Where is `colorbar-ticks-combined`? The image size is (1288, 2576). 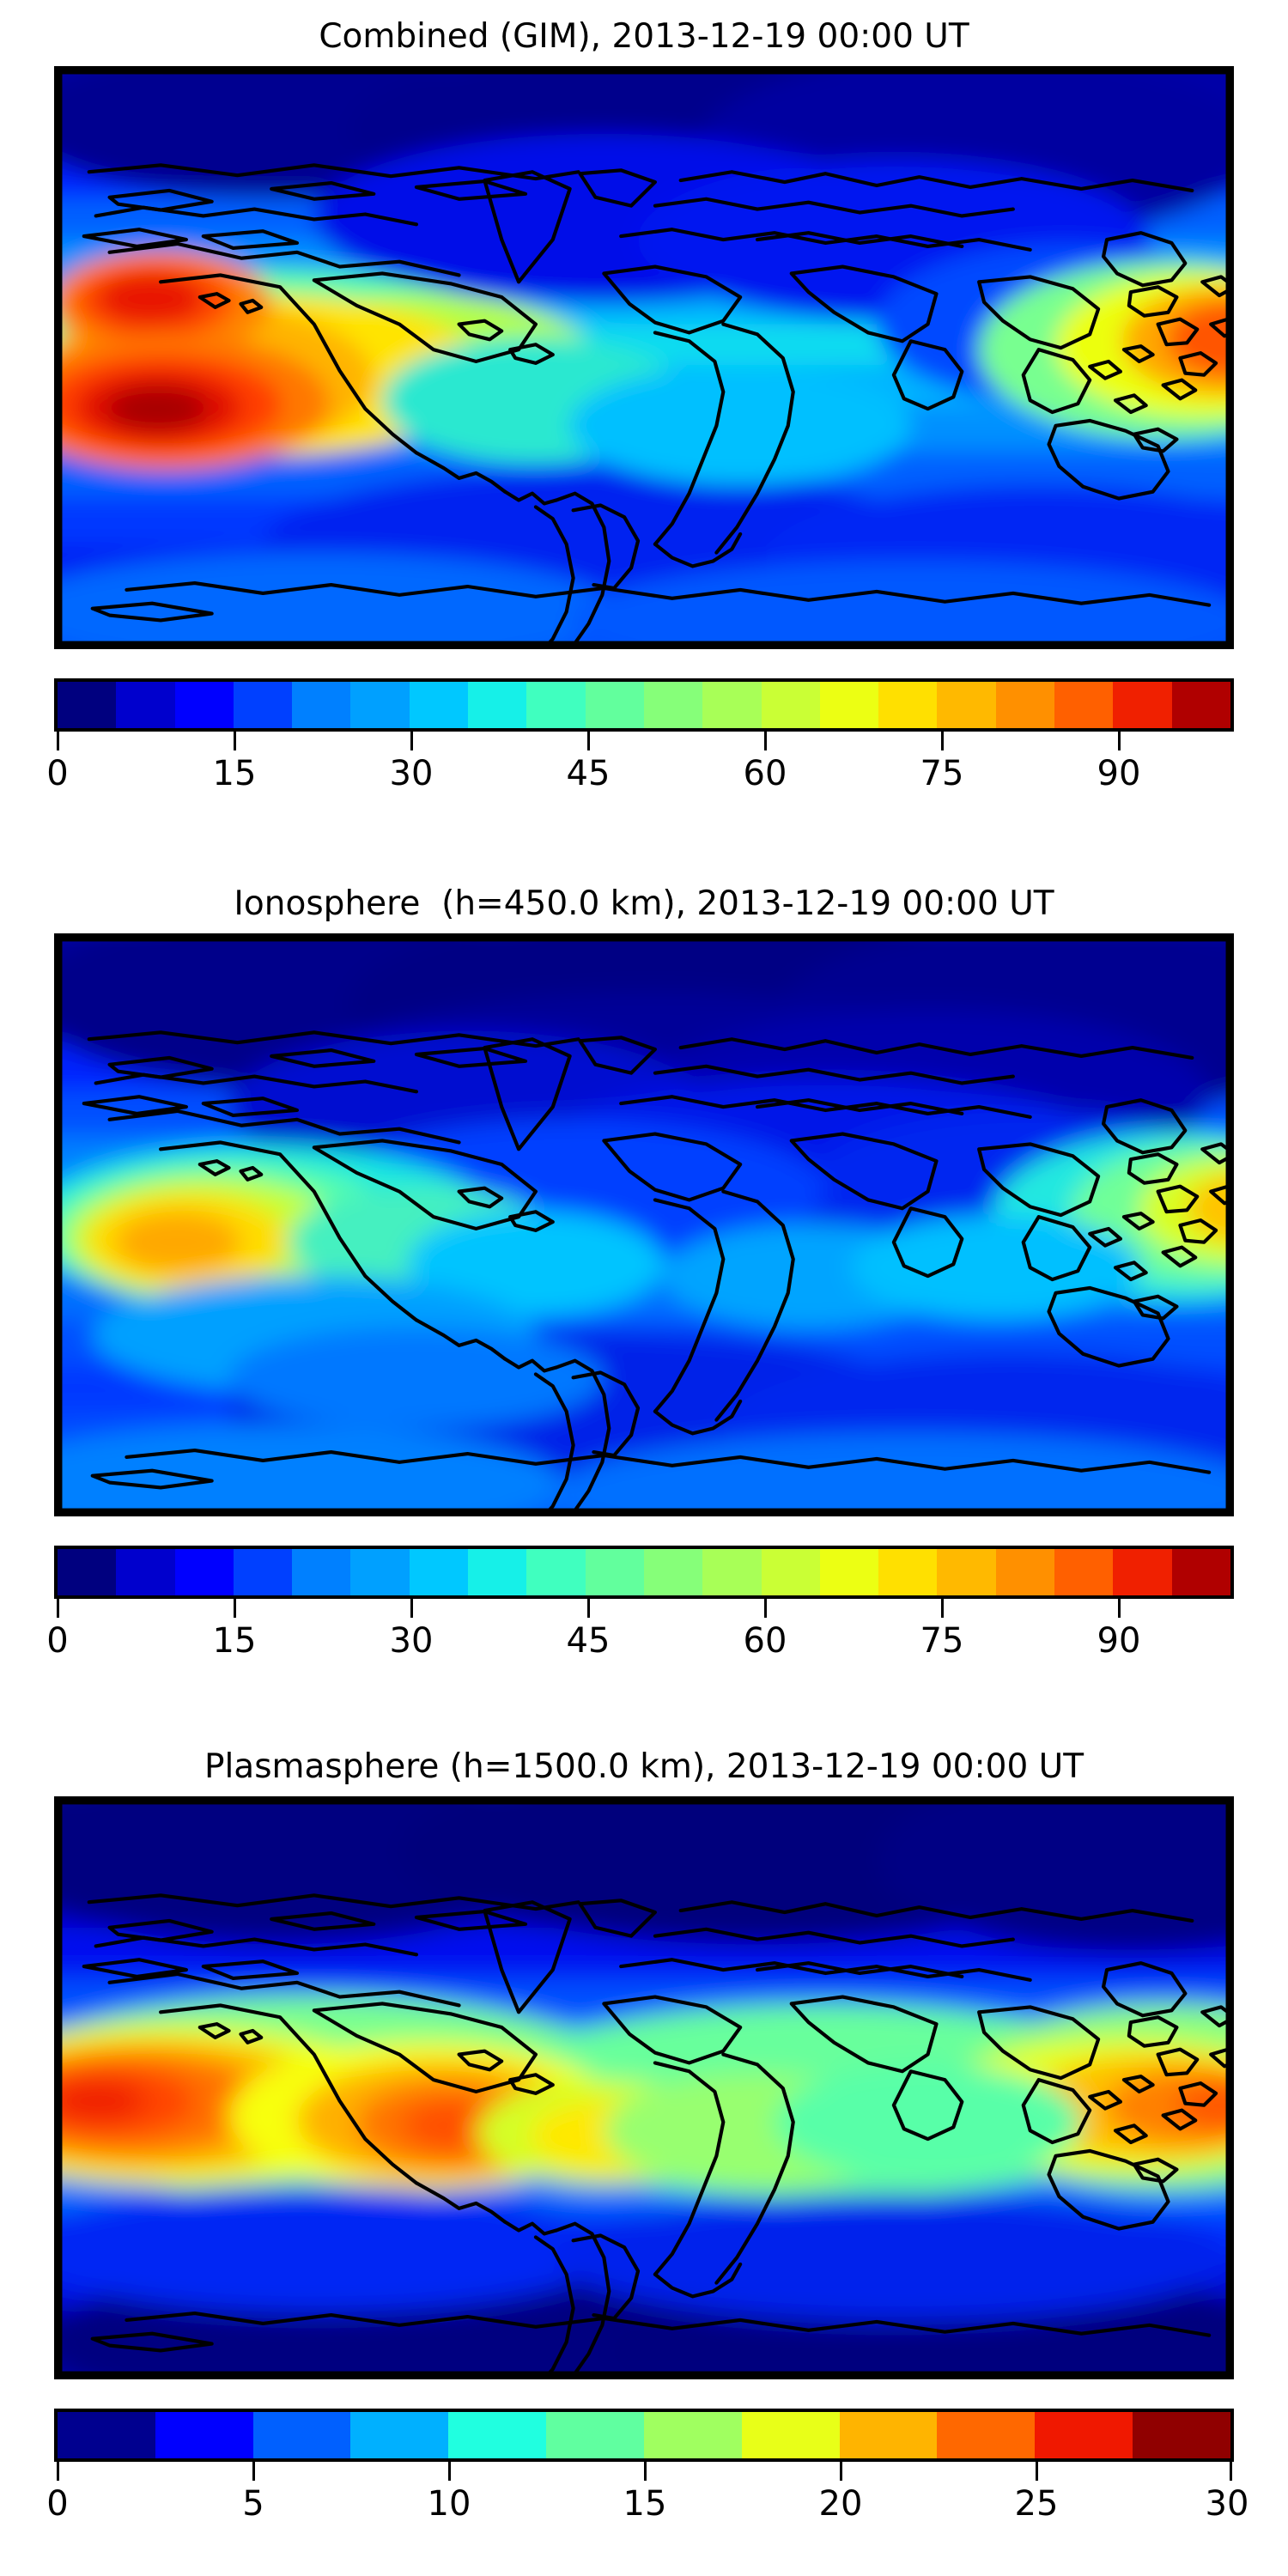
colorbar-ticks-combined is located at coordinates (644, 743).